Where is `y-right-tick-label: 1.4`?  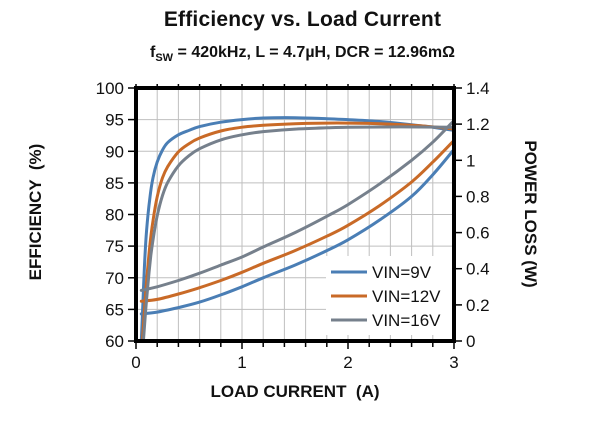 y-right-tick-label: 1.4 is located at coordinates (478, 88).